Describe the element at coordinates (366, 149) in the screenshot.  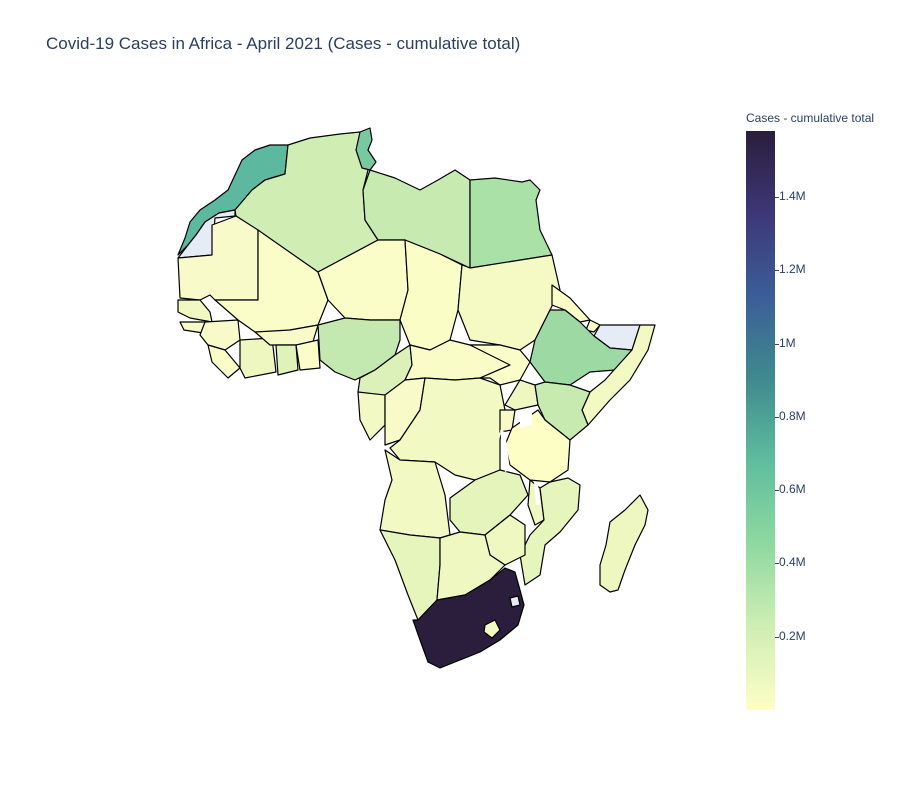
I see `region-tunisia` at that location.